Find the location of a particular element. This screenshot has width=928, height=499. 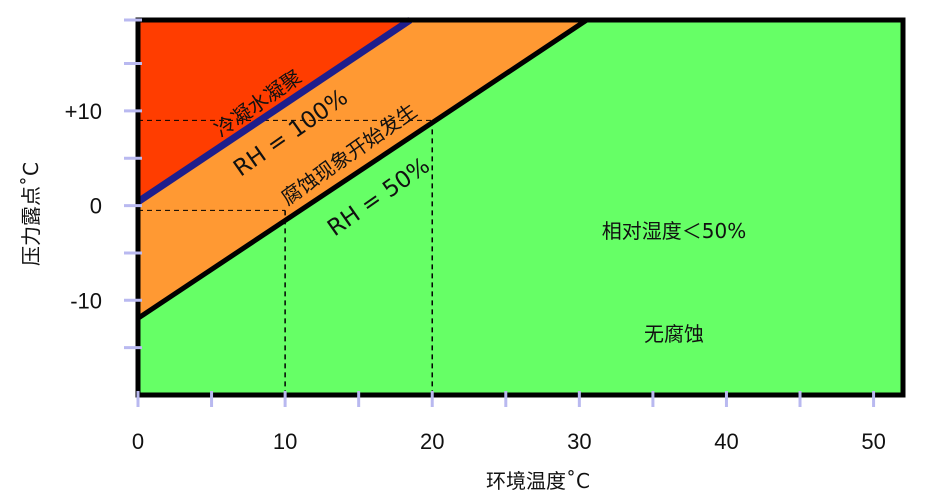

y-axis-title: 压力露点˚C is located at coordinates (31, 214).